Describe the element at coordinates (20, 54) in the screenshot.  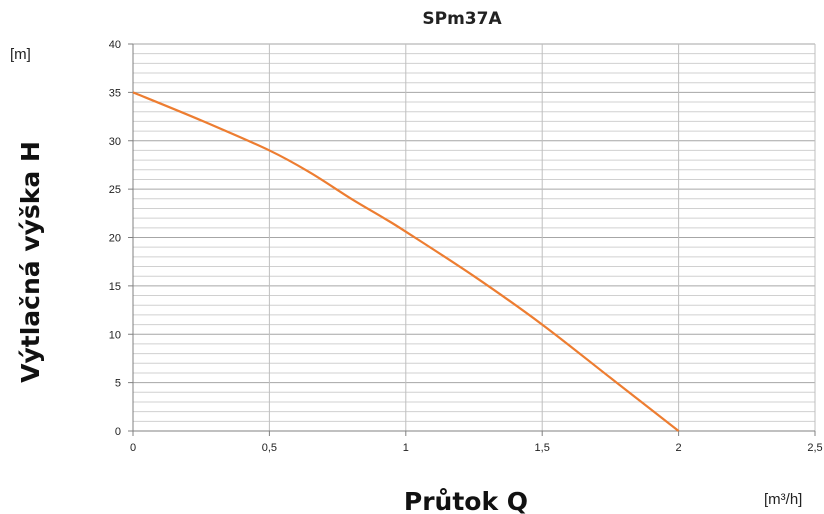
I see `y-axis-unit: [m]` at that location.